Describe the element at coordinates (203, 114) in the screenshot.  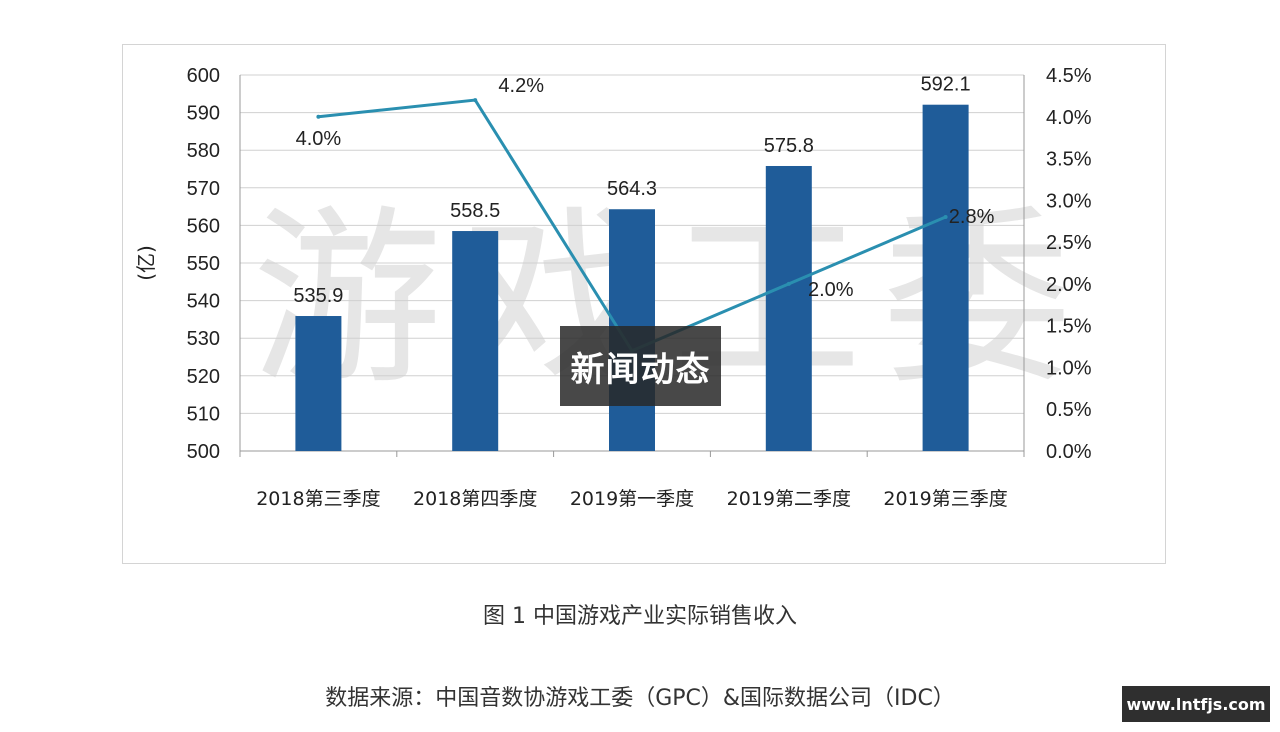
I see `y-tick-label: 590` at that location.